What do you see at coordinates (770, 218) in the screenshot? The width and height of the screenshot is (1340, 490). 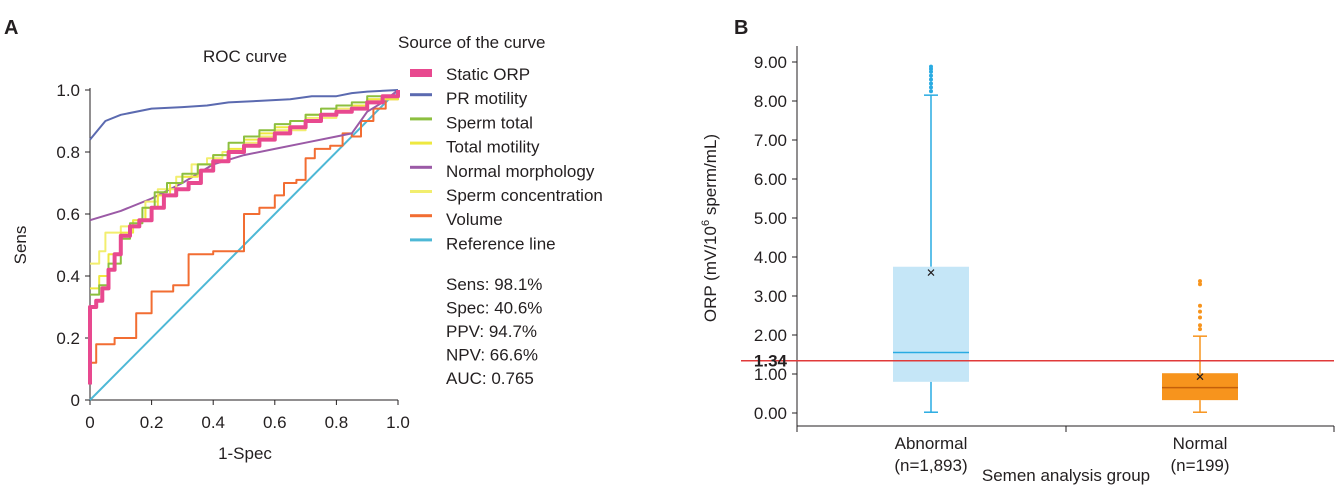 I see `box-y-tick-label: 5.00` at bounding box center [770, 218].